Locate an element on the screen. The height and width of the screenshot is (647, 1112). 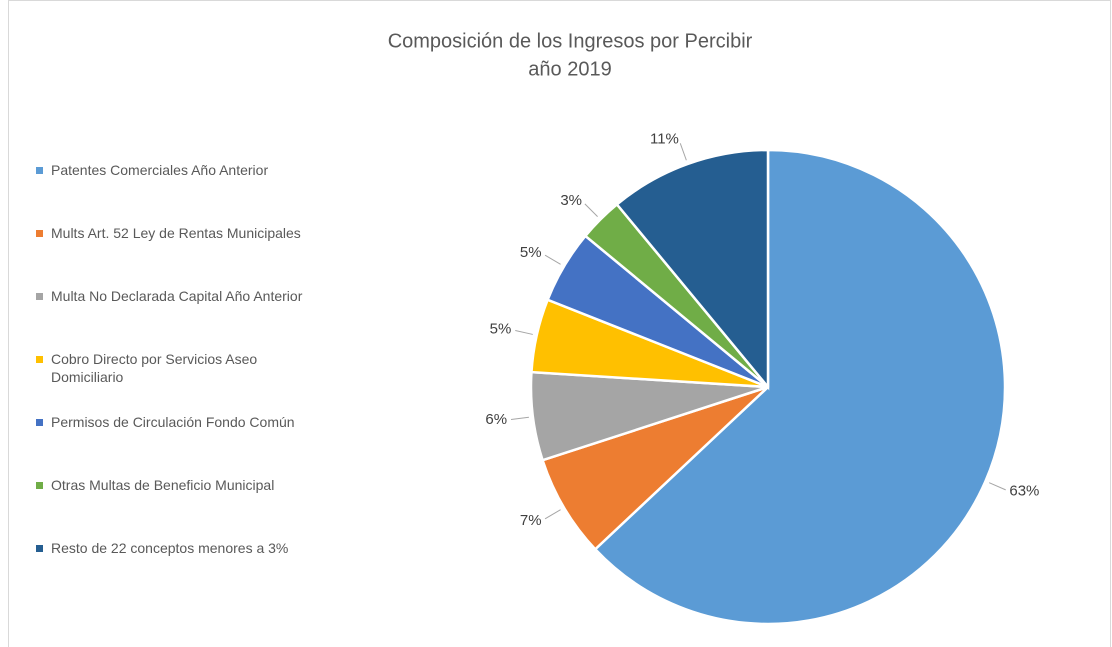
legend-label: Permisos de Circulación Fondo Común is located at coordinates (173, 422).